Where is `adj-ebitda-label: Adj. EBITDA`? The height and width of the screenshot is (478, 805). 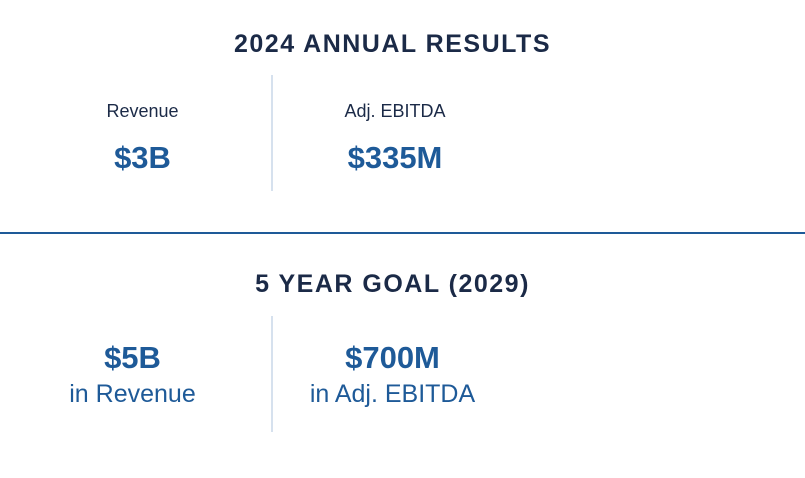
adj-ebitda-label: Adj. EBITDA is located at coordinates (395, 111).